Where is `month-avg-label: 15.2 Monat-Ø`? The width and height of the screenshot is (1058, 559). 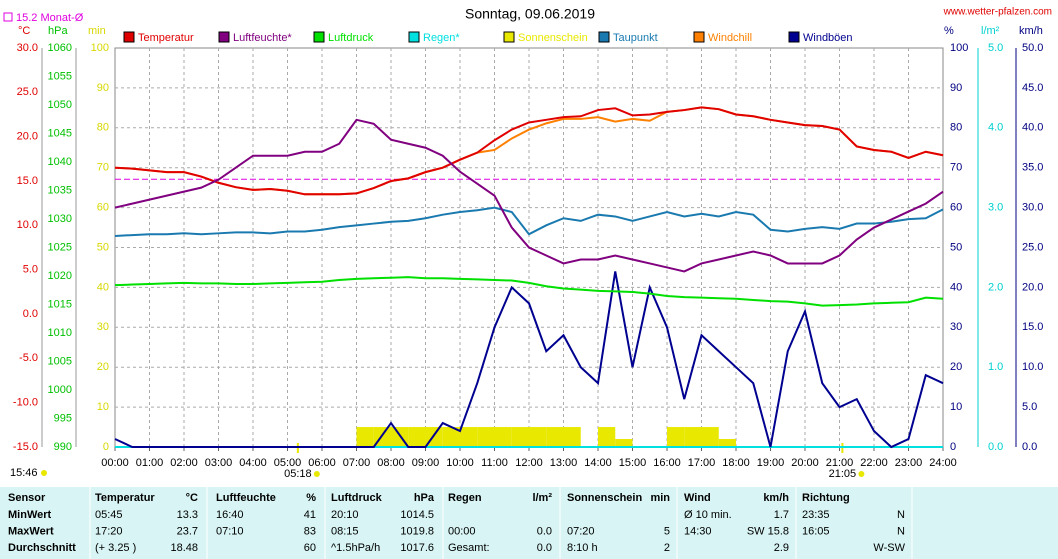
month-avg-label: 15.2 Monat-Ø is located at coordinates (50, 18).